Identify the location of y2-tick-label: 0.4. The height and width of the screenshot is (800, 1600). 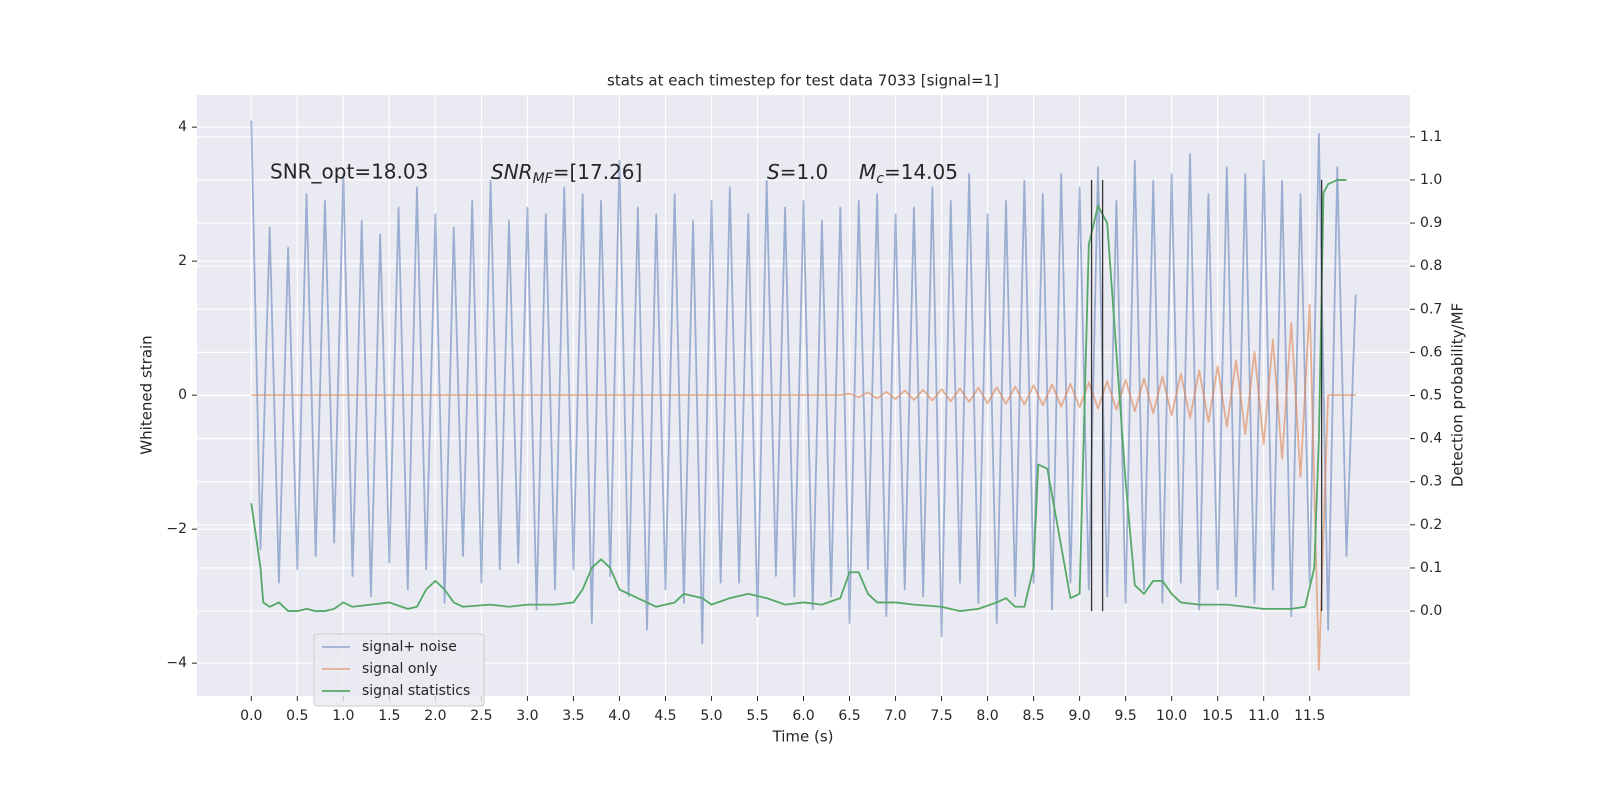
(1431, 439).